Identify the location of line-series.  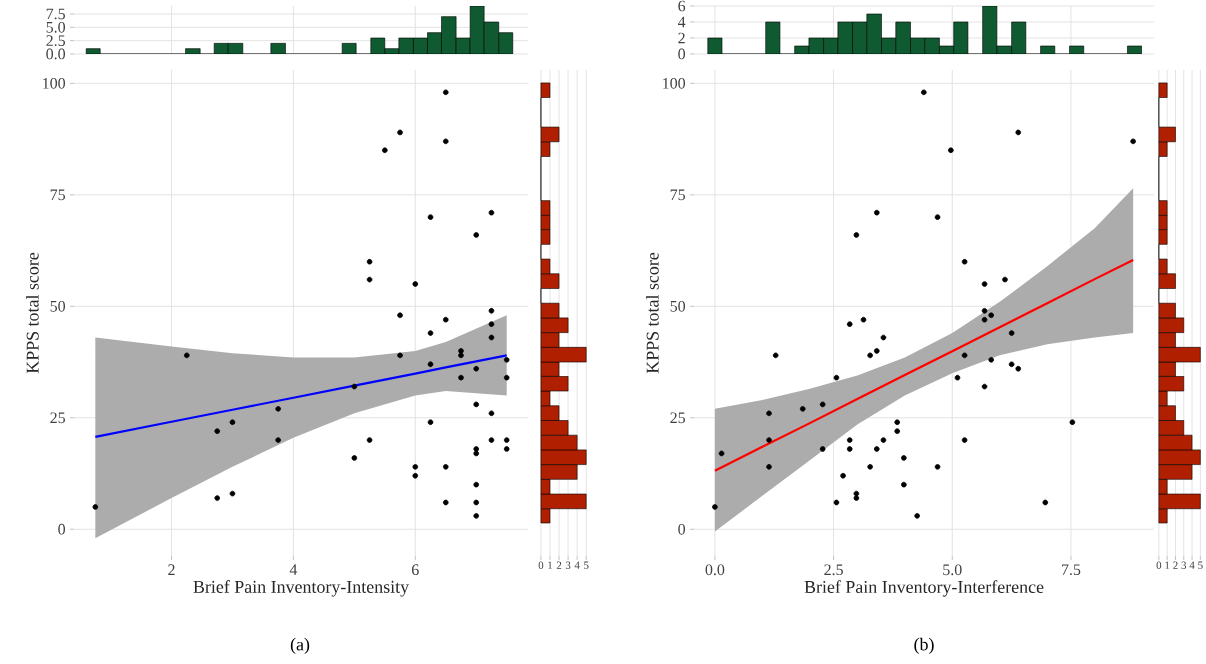
(301, 396).